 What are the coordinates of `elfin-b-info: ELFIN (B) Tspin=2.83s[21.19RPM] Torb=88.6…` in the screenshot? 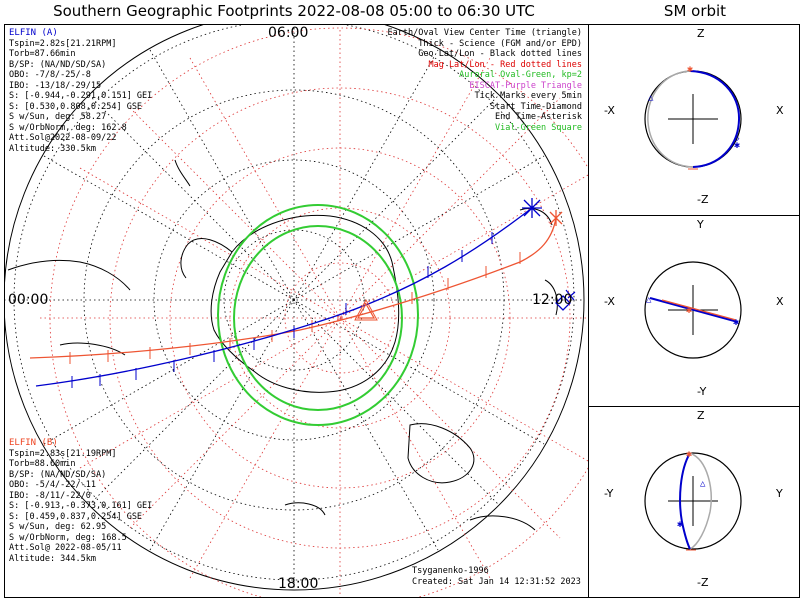 It's located at (80, 501).